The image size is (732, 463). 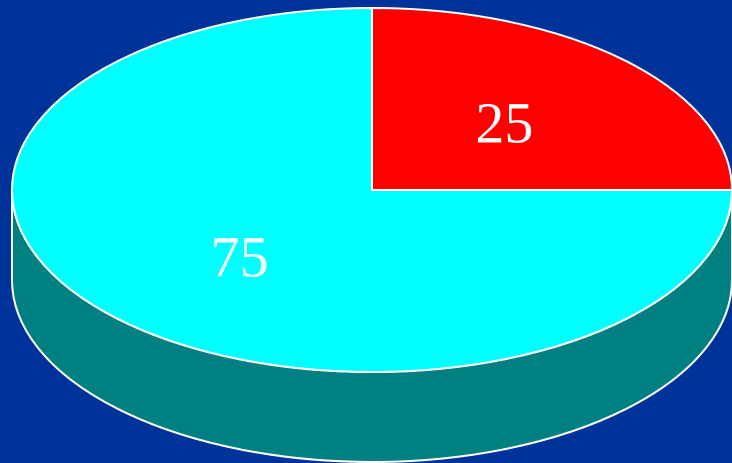 I want to click on pie-slice-label-75: 75, so click(x=240, y=256).